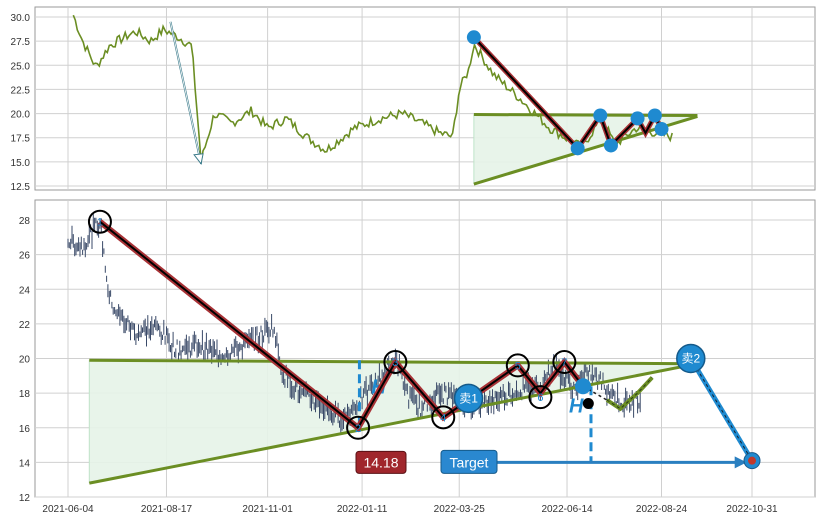 The height and width of the screenshot is (525, 822). What do you see at coordinates (576, 406) in the screenshot?
I see `main-height-marker-label: H` at bounding box center [576, 406].